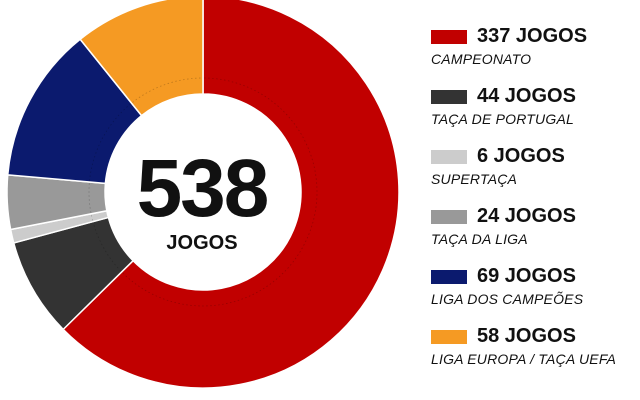  Describe the element at coordinates (202, 243) in the screenshot. I see `center-unit-label: JOGOS` at that location.